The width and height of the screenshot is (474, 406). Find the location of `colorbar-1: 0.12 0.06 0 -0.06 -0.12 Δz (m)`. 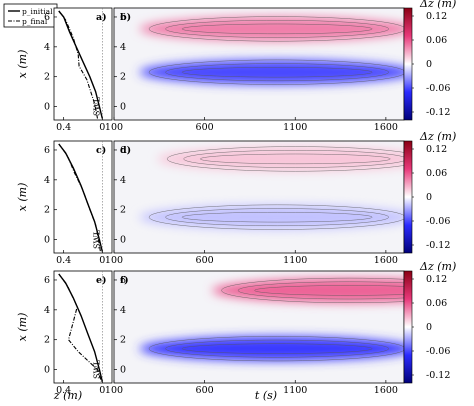

colorbar-1: 0.12 0.06 0 -0.06 -0.12 Δz (m) is located at coordinates (429, 60).